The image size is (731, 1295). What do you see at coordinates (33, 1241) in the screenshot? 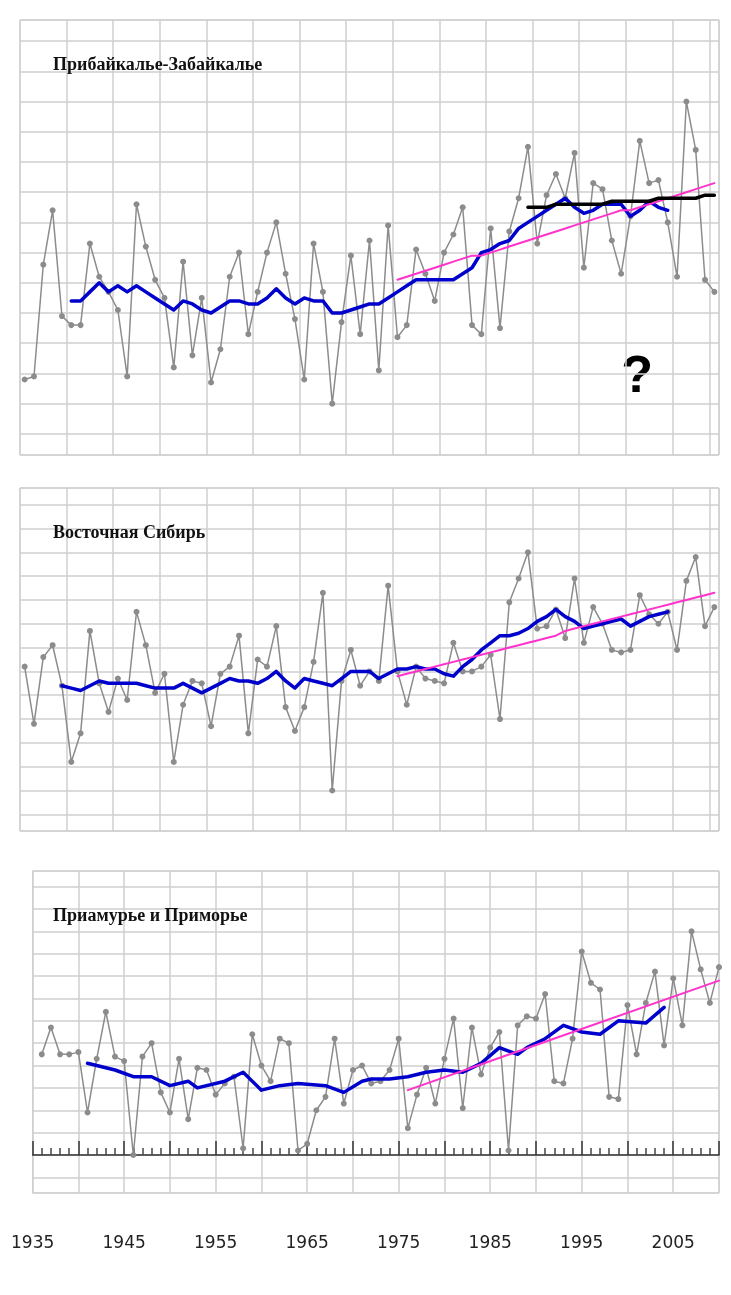
I see `x-tick-label: 1935` at bounding box center [33, 1241].